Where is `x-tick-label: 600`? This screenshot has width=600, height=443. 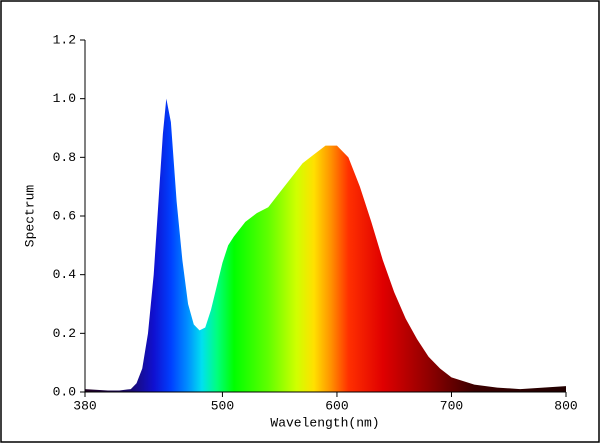
x-tick-label: 600 is located at coordinates (336, 405).